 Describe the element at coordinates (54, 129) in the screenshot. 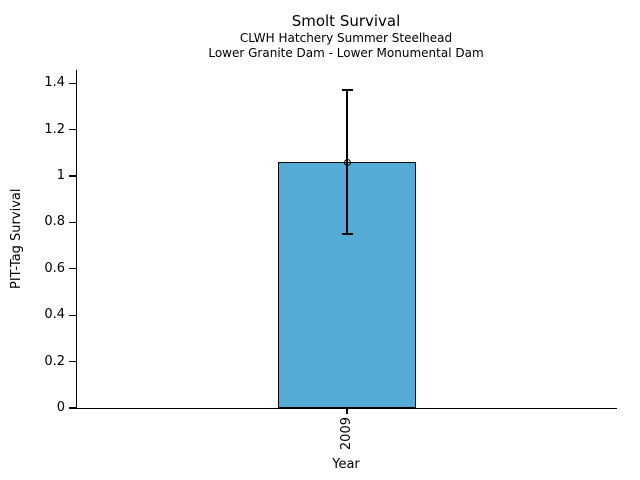

I see `y-tick-label: 1.2` at that location.